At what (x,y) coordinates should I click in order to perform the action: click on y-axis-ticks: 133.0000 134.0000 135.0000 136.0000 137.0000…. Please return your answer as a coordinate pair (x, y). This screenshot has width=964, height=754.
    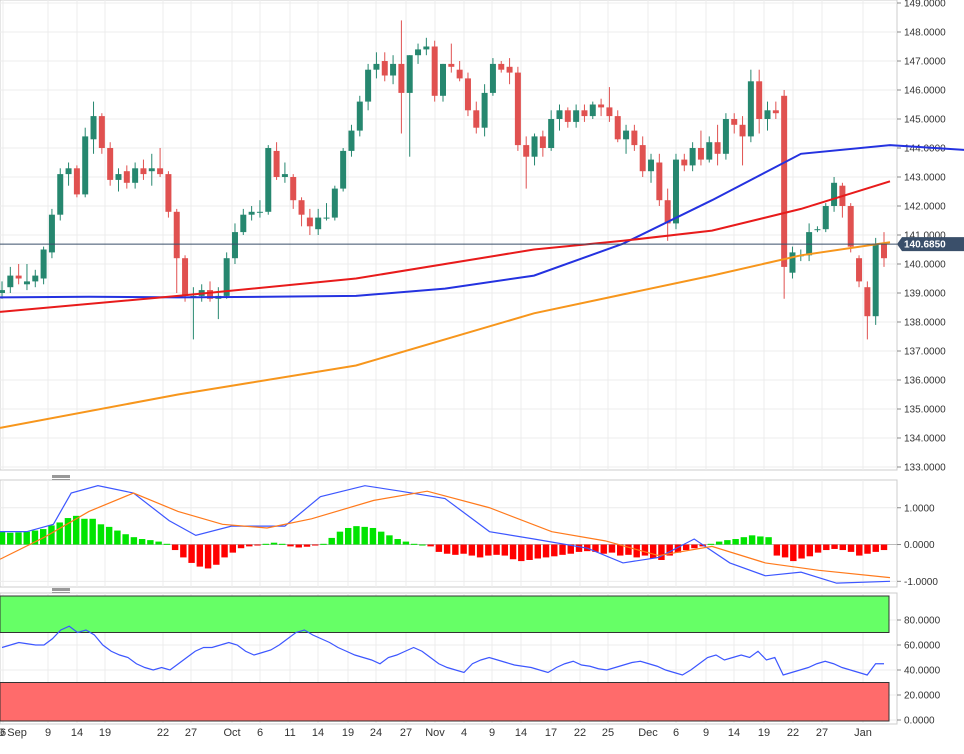
    Looking at the image, I should click on (921, 363).